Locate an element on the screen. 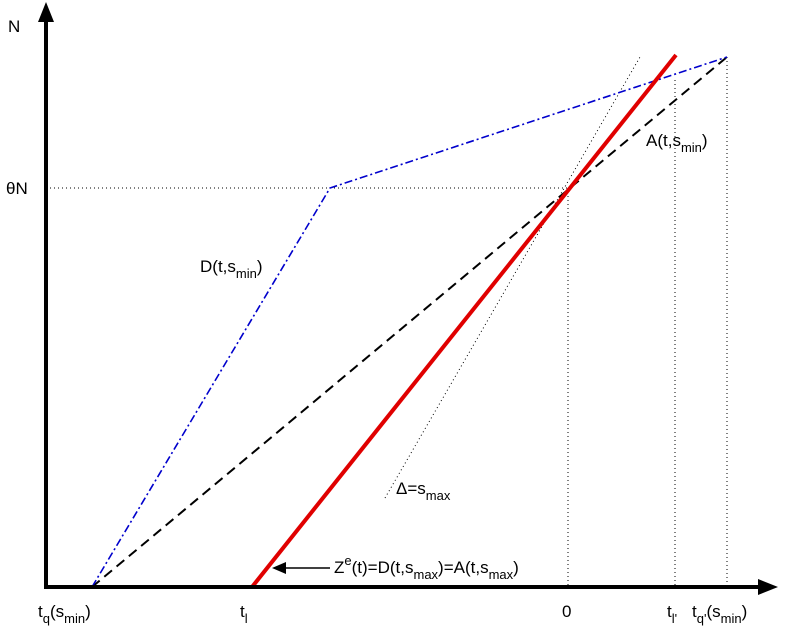 This screenshot has width=787, height=641. x-axis-arrow-icon is located at coordinates (768, 587).